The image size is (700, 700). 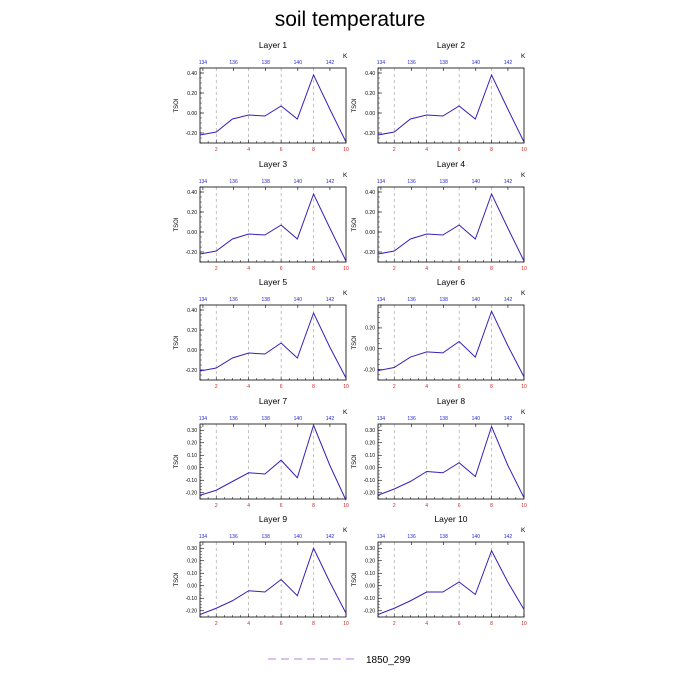 What do you see at coordinates (273, 519) in the screenshot?
I see `panel-title: Layer 9` at bounding box center [273, 519].